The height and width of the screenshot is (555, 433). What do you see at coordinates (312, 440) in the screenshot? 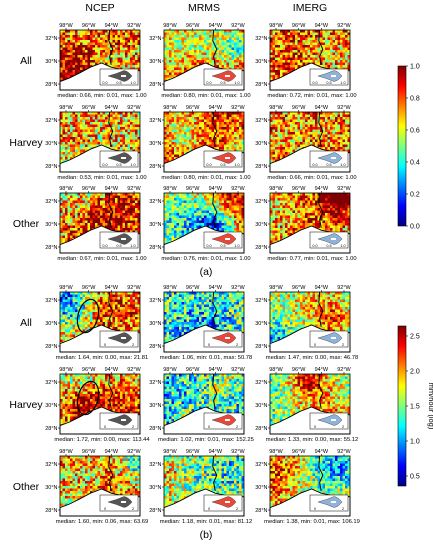
I see `stats-text: median: 1.33, min: 0.00, max: 55.12` at bounding box center [312, 440].